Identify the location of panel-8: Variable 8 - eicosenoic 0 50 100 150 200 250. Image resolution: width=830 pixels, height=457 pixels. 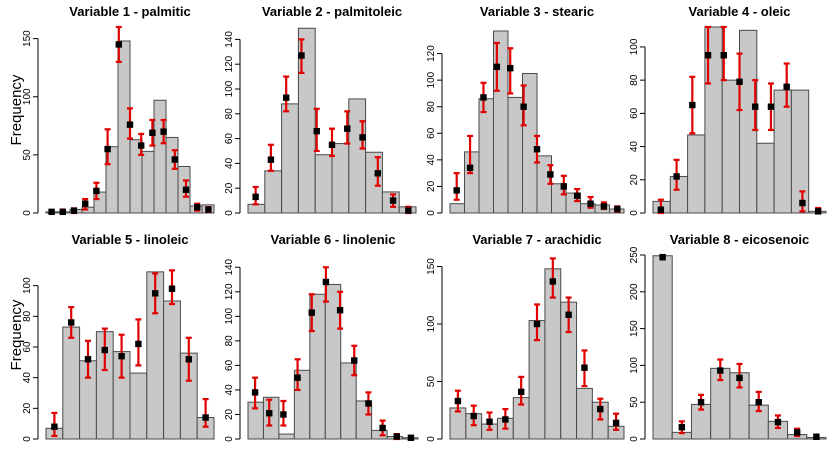
(728, 337).